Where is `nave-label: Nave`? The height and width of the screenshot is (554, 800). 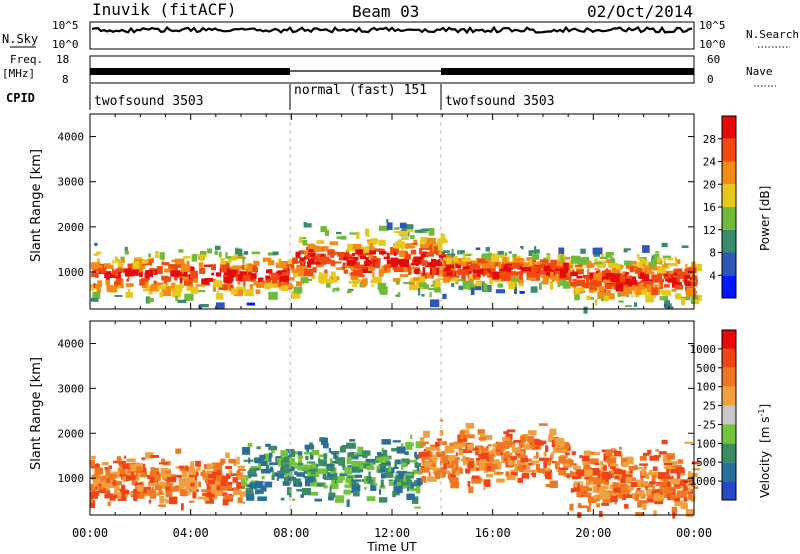 nave-label: Nave is located at coordinates (759, 71).